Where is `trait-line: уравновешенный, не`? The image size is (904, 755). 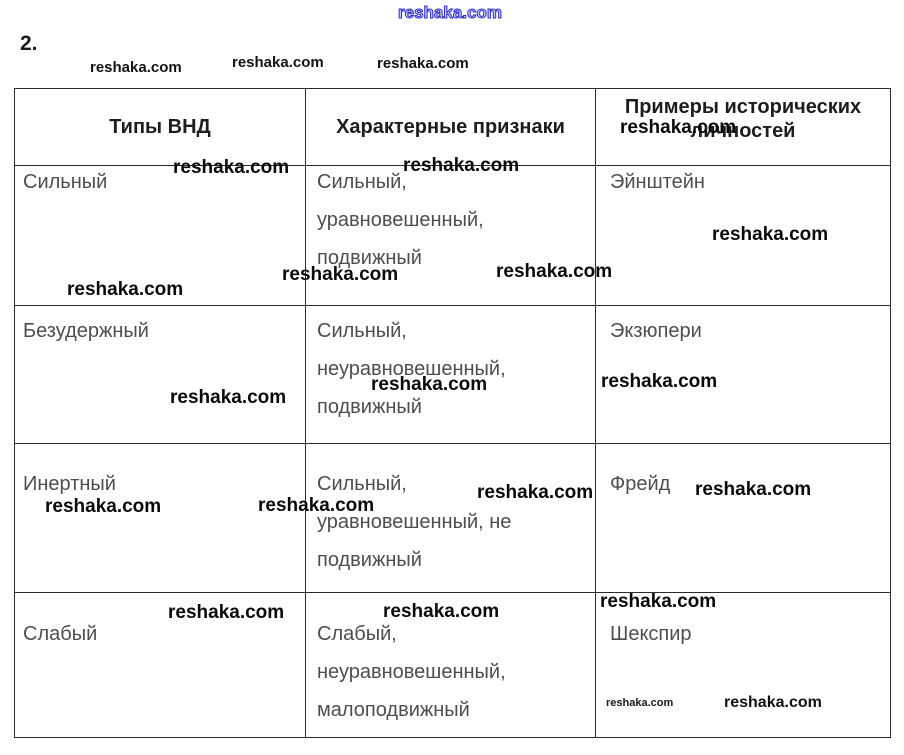 trait-line: уравновешенный, не is located at coordinates (414, 522).